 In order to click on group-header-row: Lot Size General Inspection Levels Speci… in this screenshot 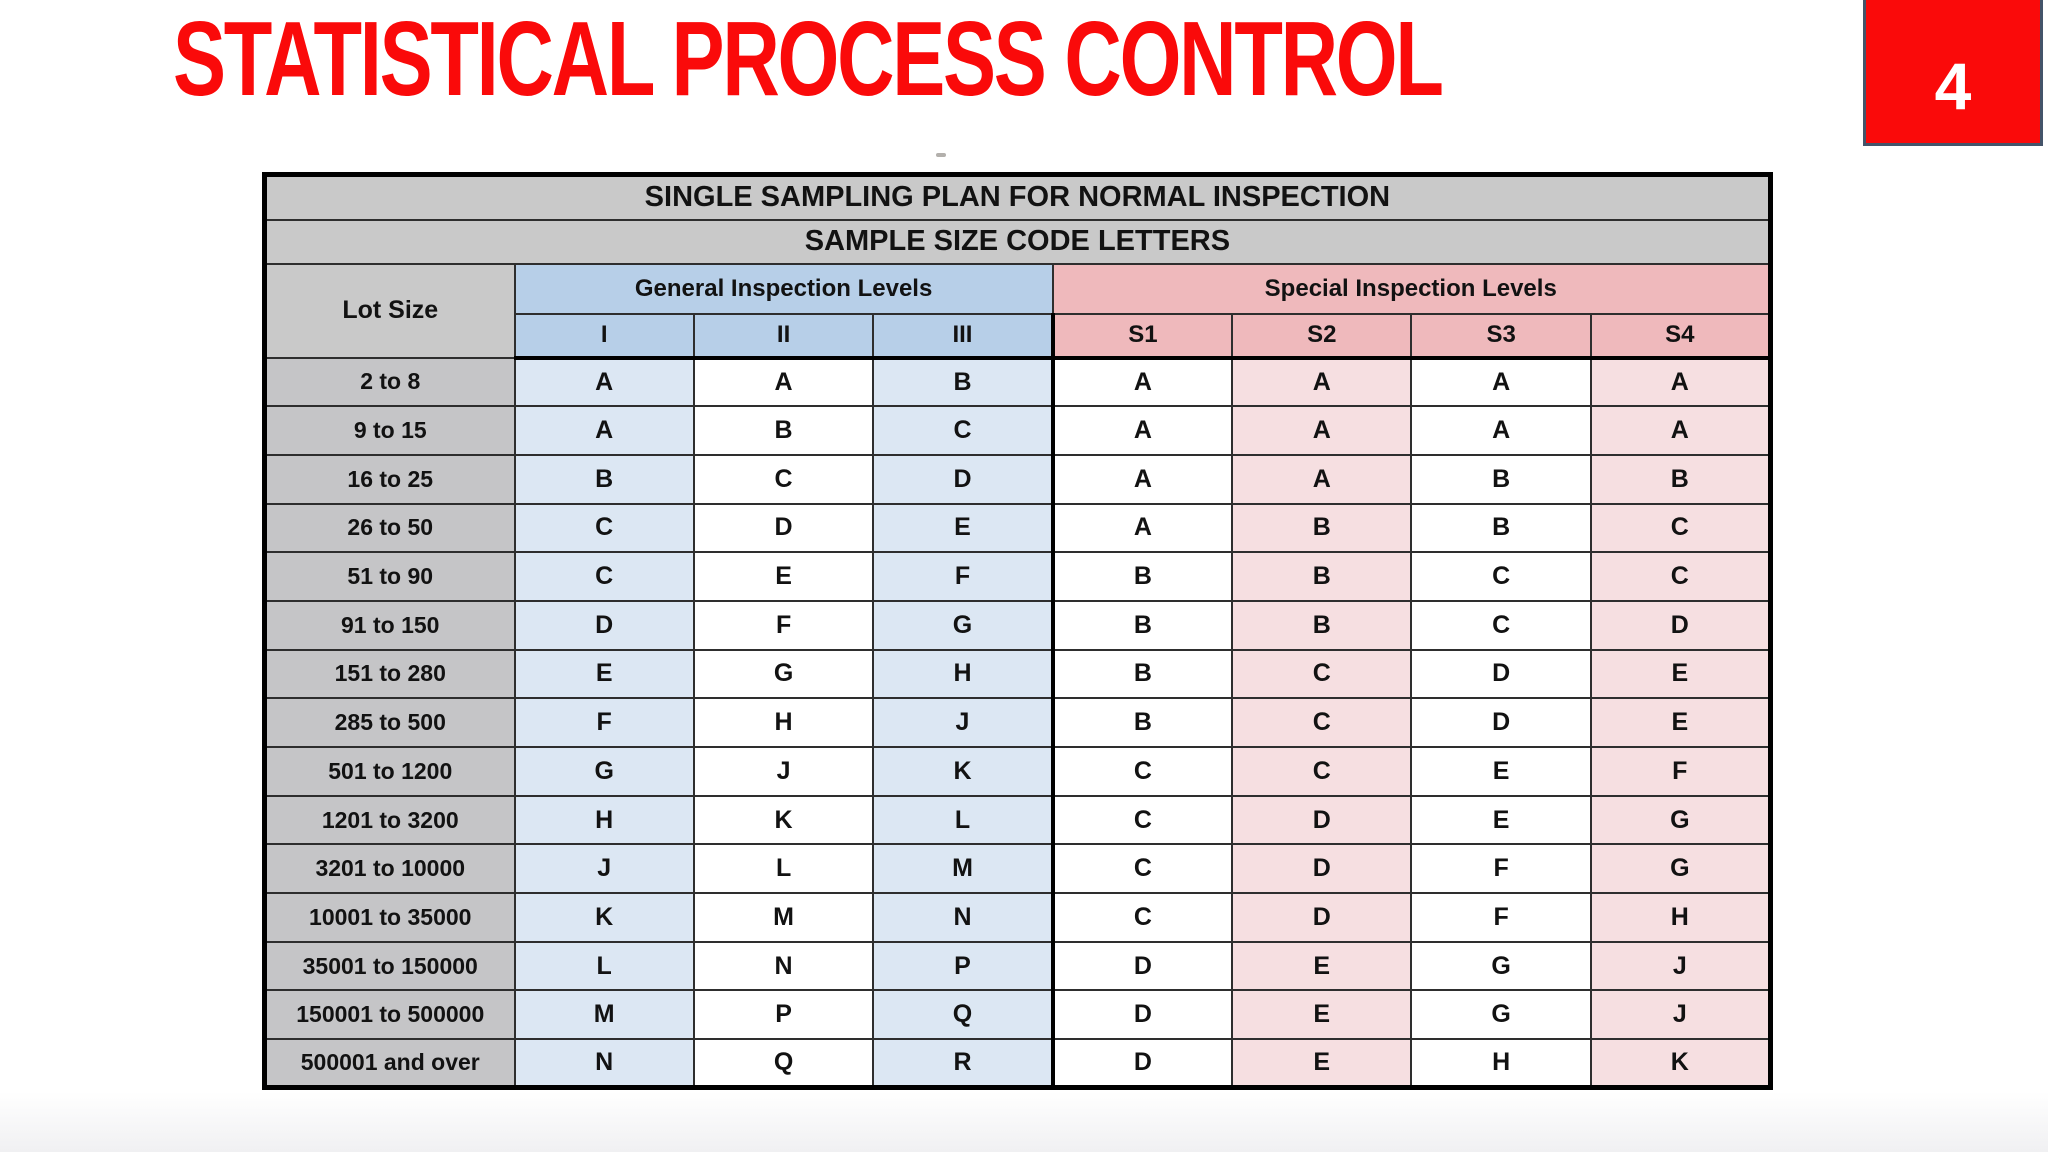, I will do `click(1017, 310)`.